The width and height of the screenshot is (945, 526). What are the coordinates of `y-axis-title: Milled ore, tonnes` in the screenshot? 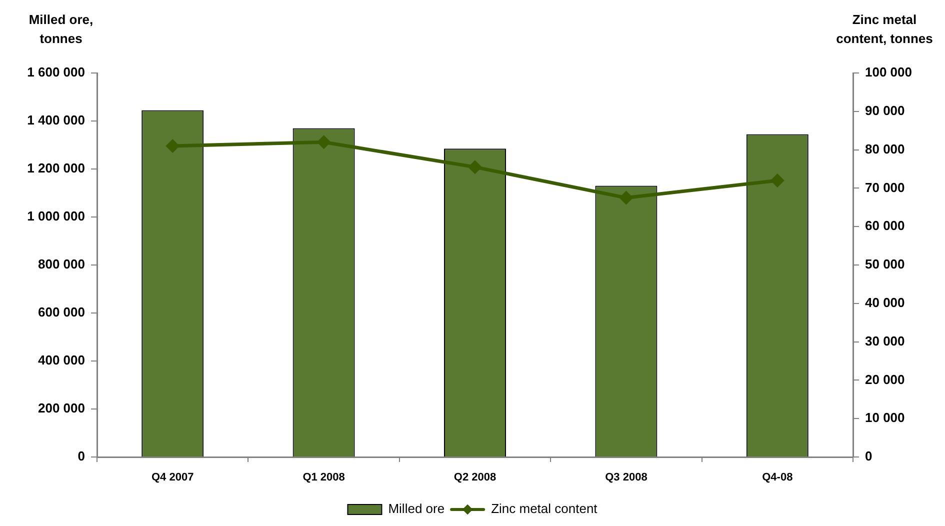 It's located at (61, 29).